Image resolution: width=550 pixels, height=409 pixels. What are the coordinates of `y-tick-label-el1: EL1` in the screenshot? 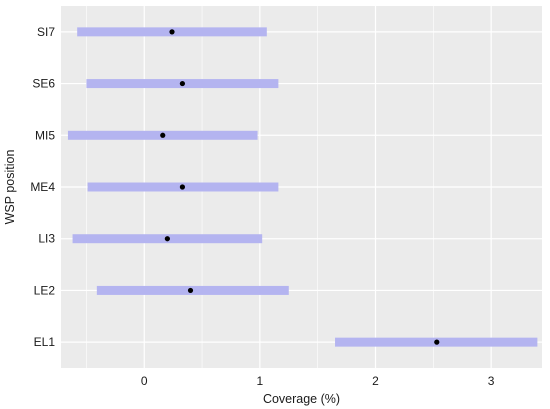 It's located at (45, 342).